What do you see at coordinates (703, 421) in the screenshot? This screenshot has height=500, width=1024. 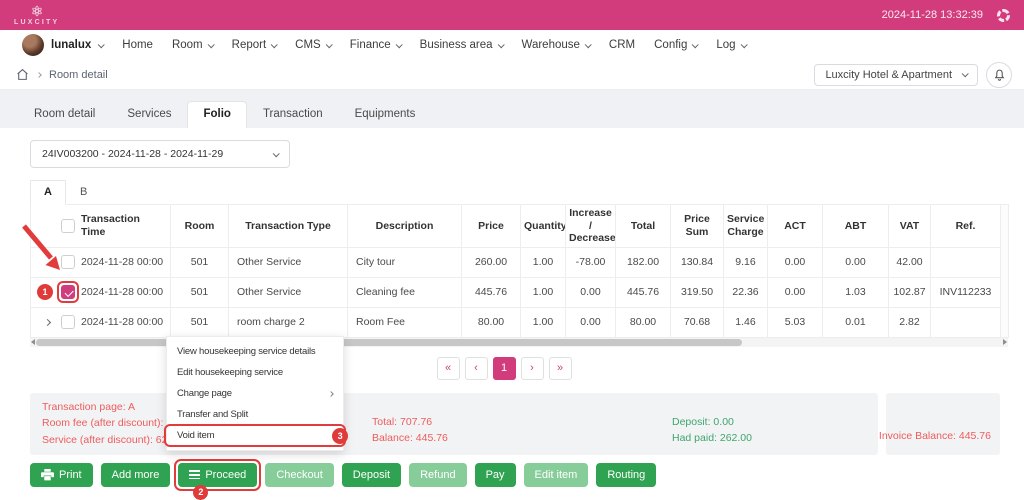 I see `summary-deposit: Deposit: 0.00` at bounding box center [703, 421].